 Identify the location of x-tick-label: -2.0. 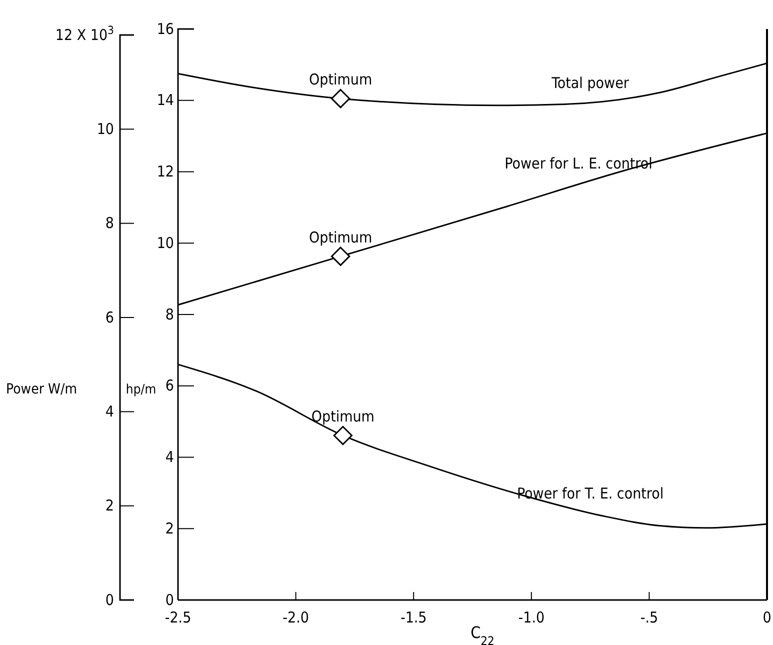
(295, 617).